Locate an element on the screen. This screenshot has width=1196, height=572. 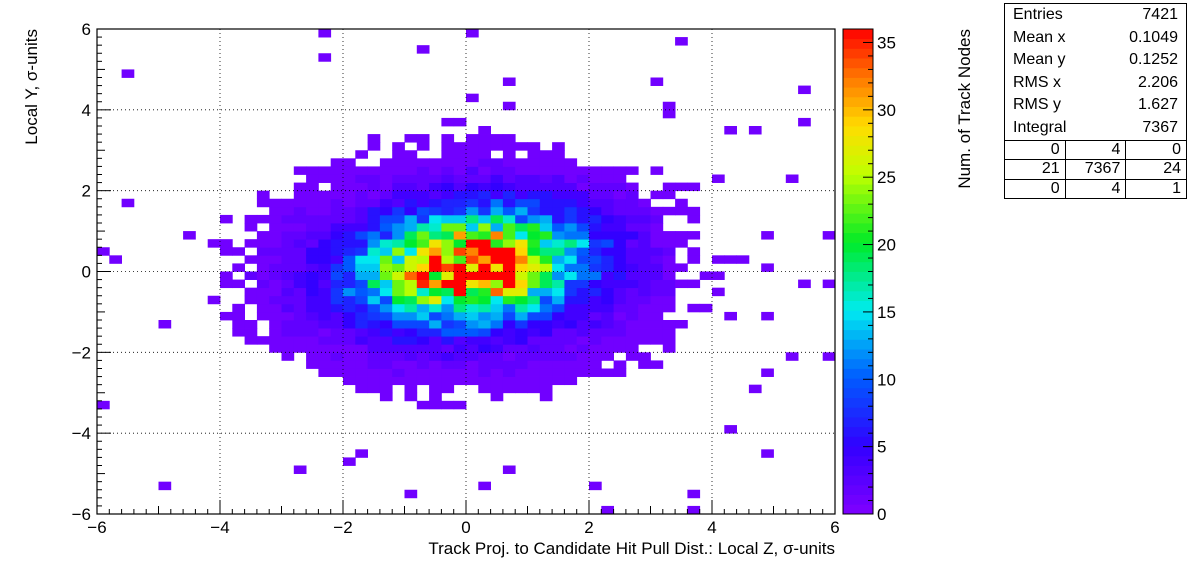
y-axis-title: Local Y, σ-units is located at coordinates (31, 87).